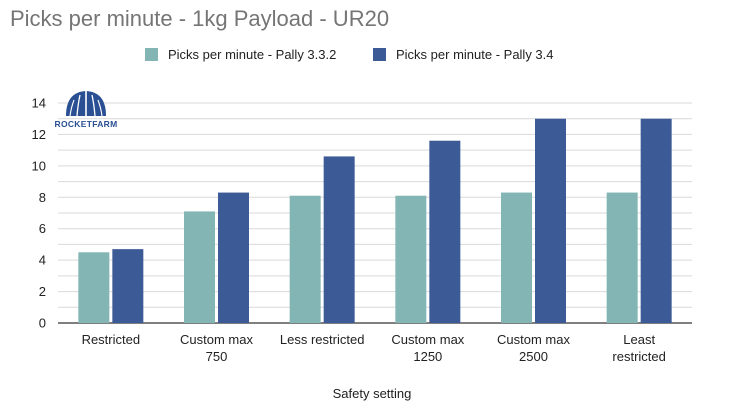 This screenshot has width=733, height=412. I want to click on chart-title: Picks per minute - 1kg Payload - UR20, so click(200, 18).